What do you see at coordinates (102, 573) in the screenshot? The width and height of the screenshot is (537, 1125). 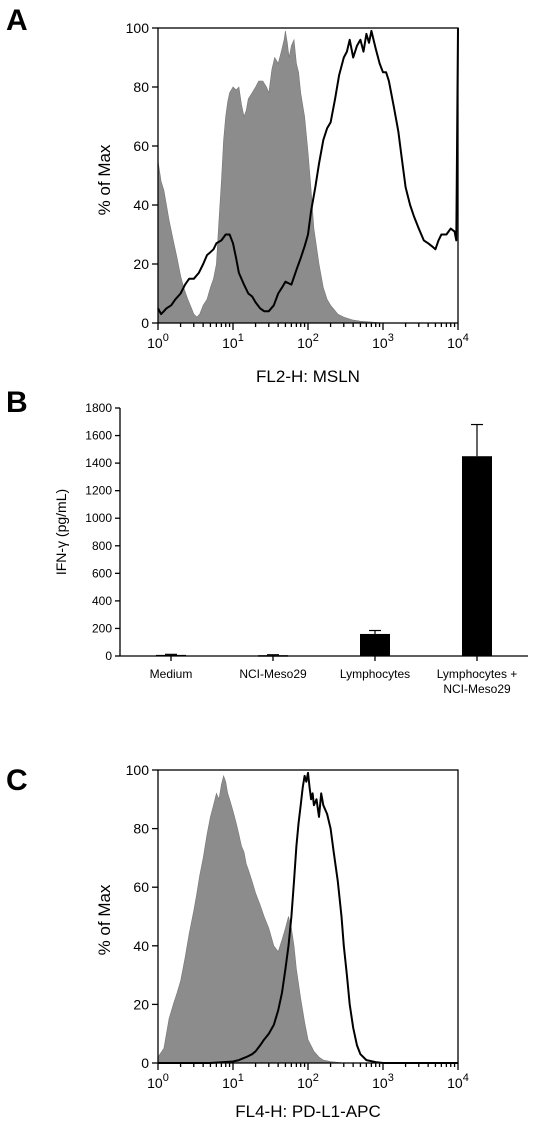 I see `panel-b-y-tick-label: 600` at bounding box center [102, 573].